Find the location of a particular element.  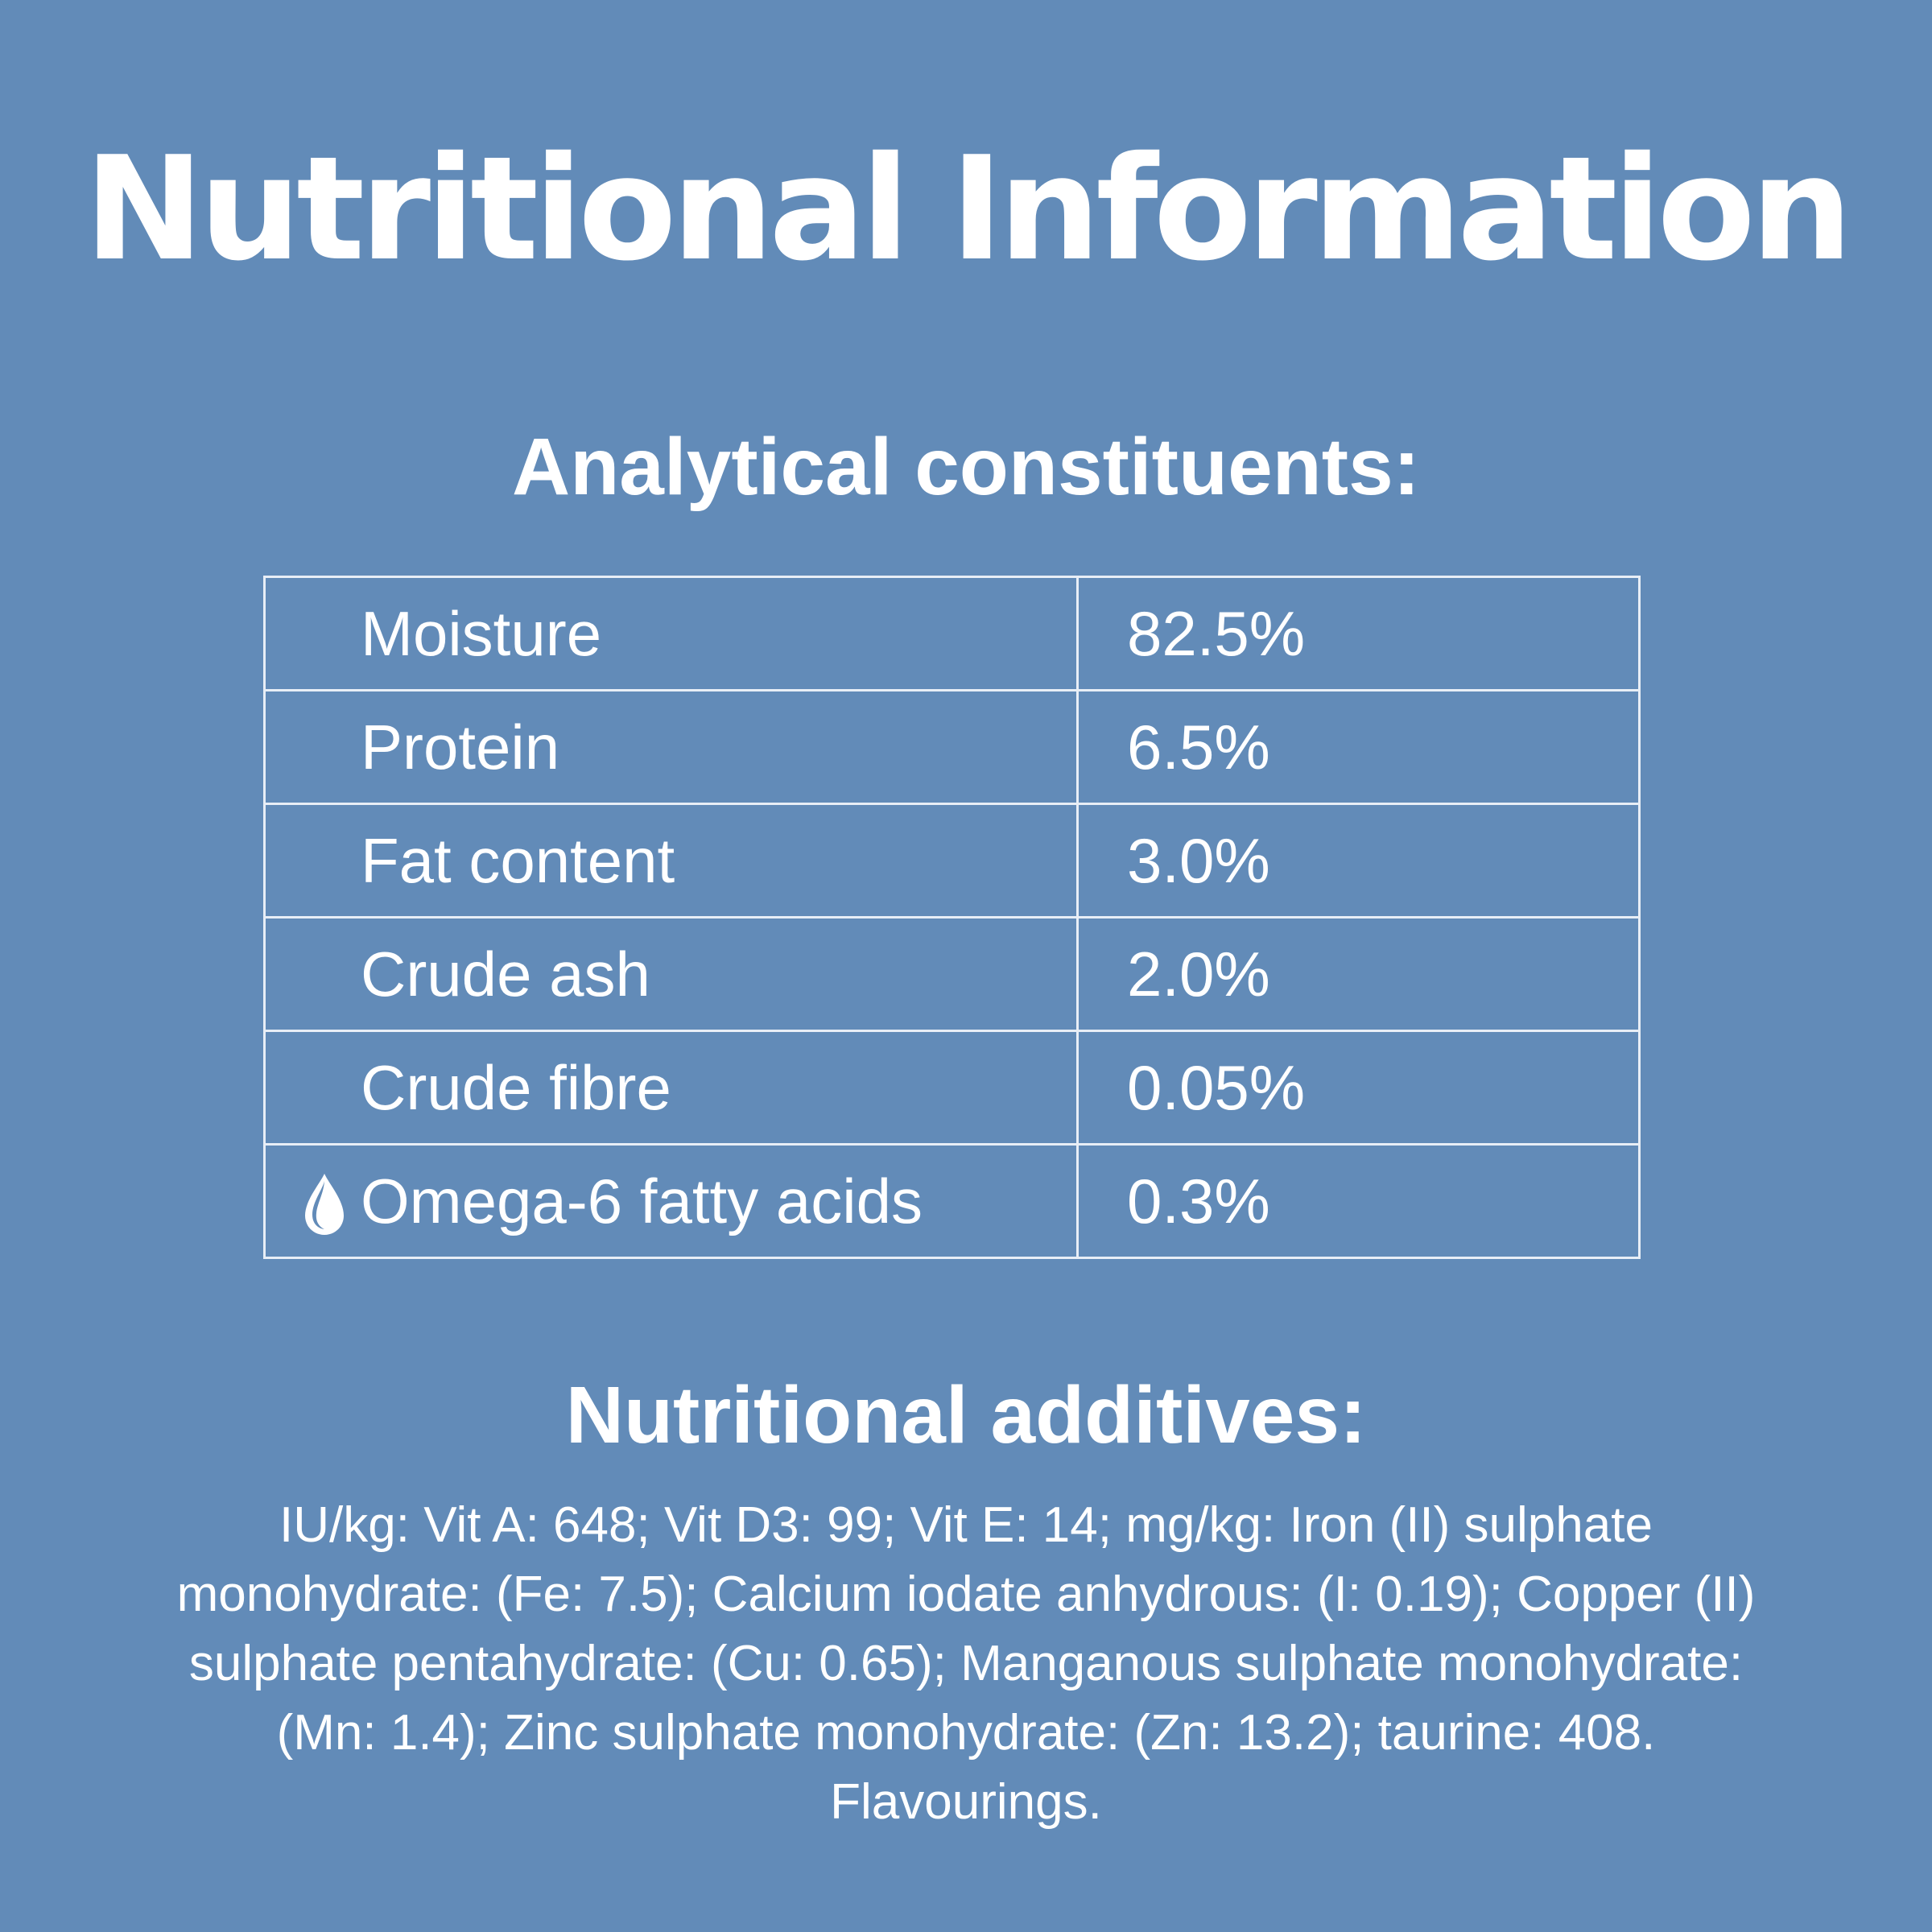

constituent-value: 2.0% is located at coordinates (1358, 974).